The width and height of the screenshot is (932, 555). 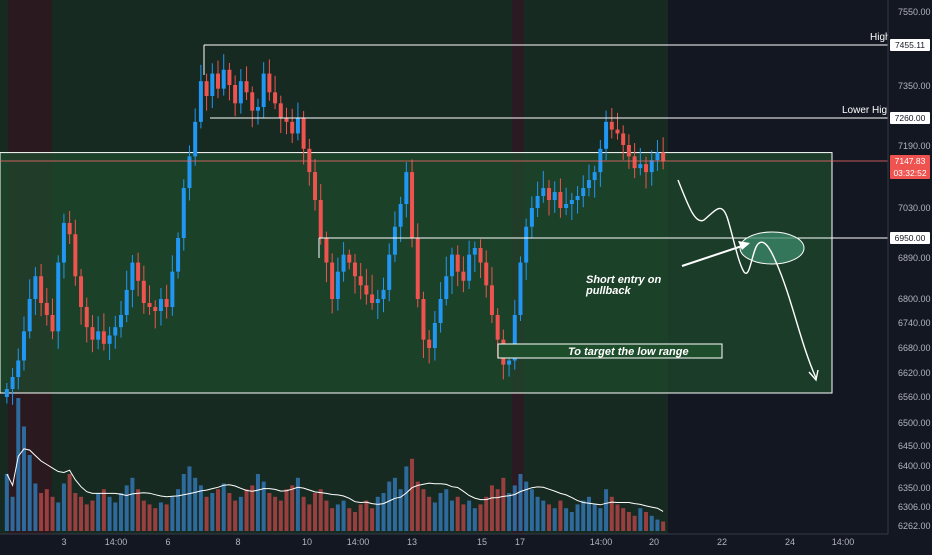 What do you see at coordinates (914, 488) in the screenshot?
I see `price-tick-label: 6350.00` at bounding box center [914, 488].